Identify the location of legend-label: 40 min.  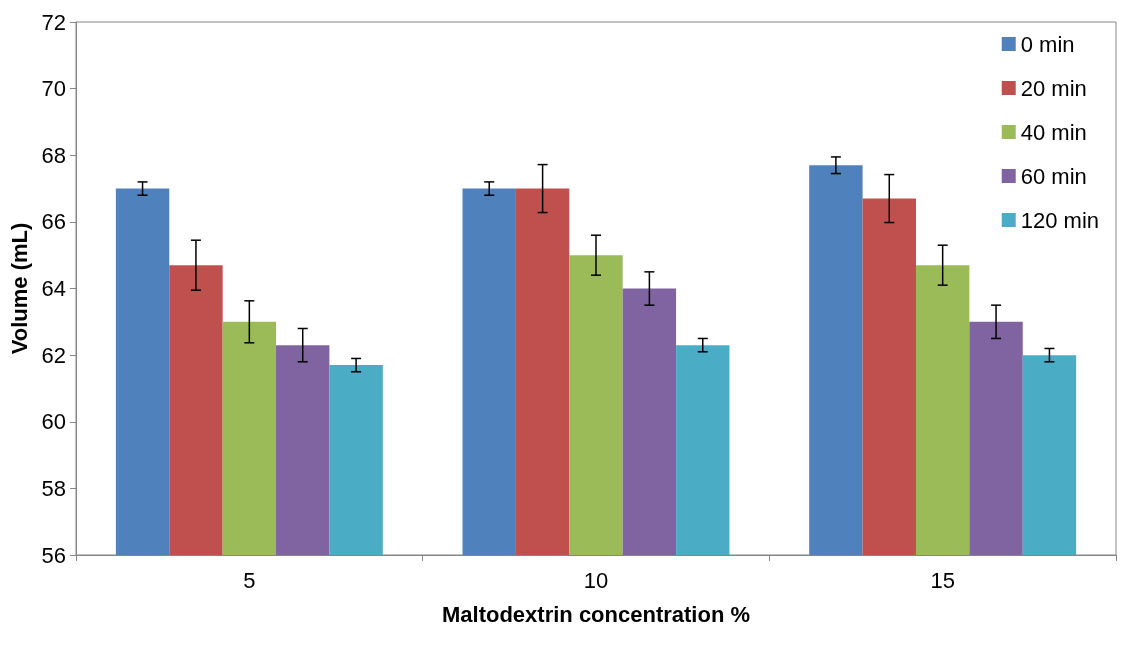
(1053, 132).